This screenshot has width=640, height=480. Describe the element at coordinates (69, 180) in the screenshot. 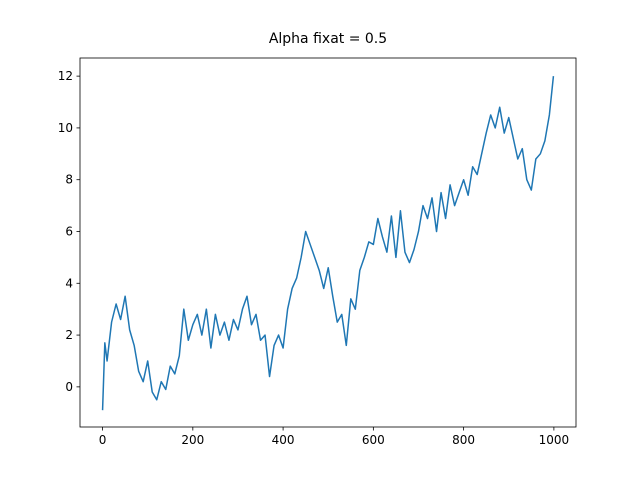

I see `y-tick-label: 8` at that location.